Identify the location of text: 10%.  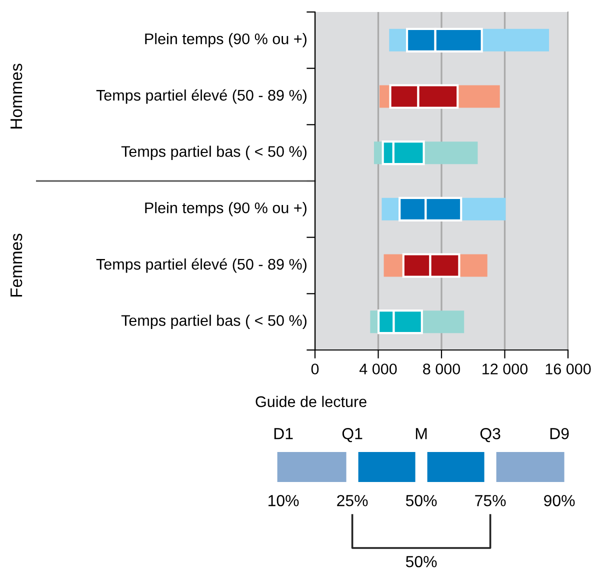
(283, 500).